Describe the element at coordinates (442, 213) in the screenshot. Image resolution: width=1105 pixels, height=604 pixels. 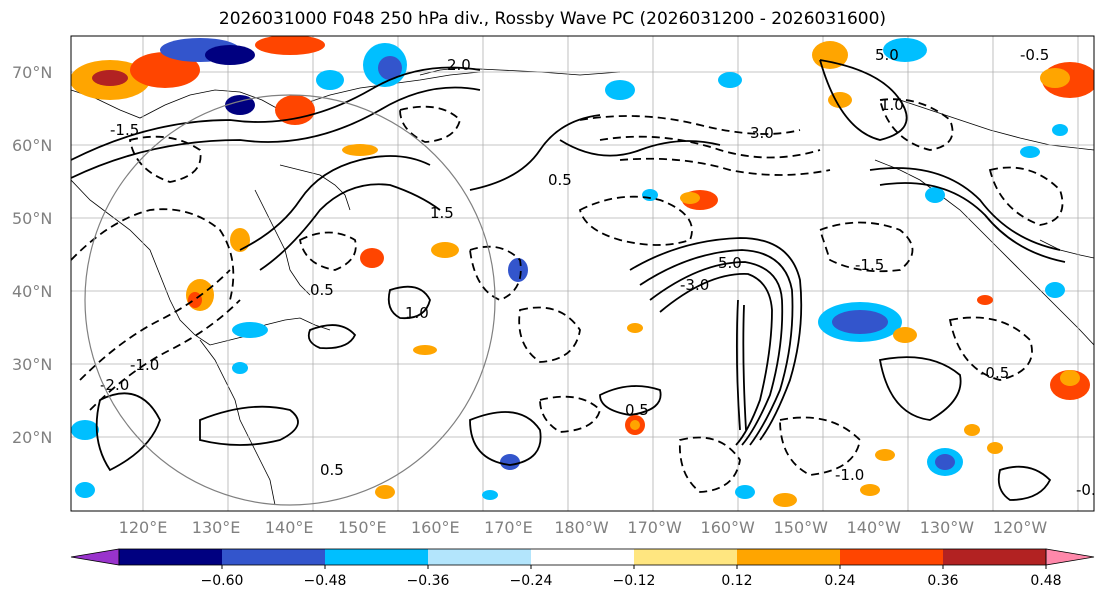
I see `contour-label: 1.5` at that location.